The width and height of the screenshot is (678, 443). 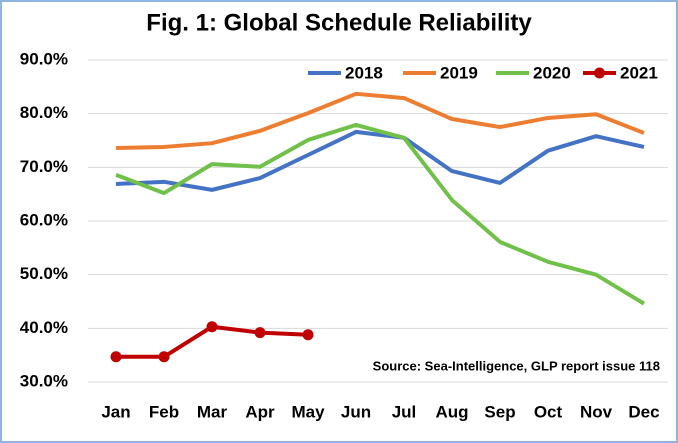 What do you see at coordinates (44, 219) in the screenshot?
I see `y-tick-label: 60.0%` at bounding box center [44, 219].